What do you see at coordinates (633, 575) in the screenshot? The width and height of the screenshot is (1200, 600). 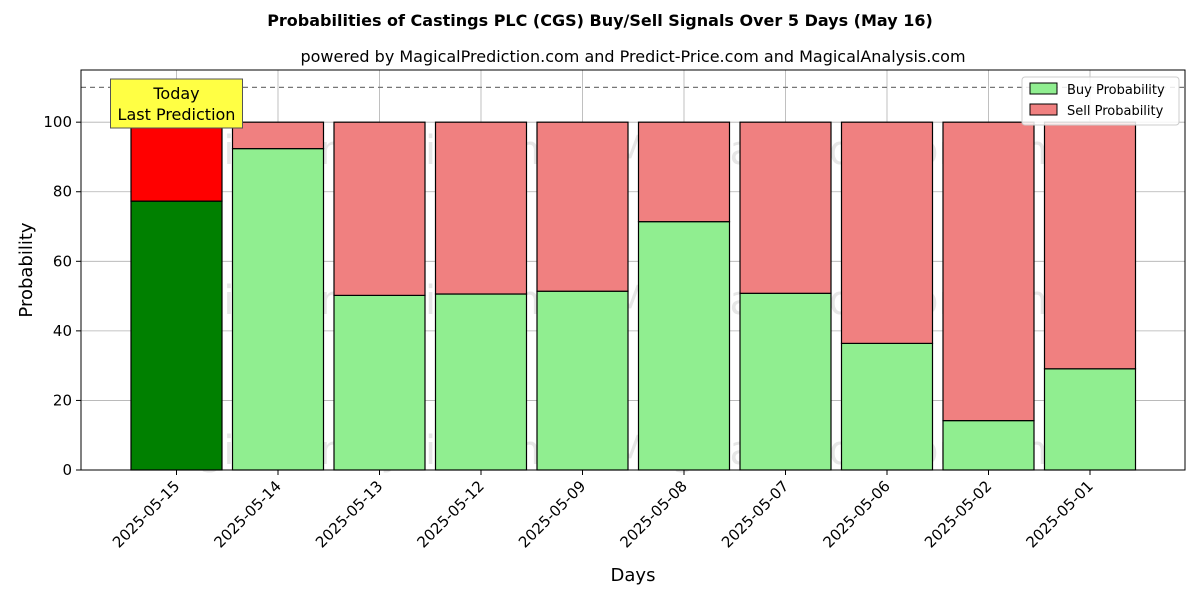 I see `x-axis-label: Days` at bounding box center [633, 575].